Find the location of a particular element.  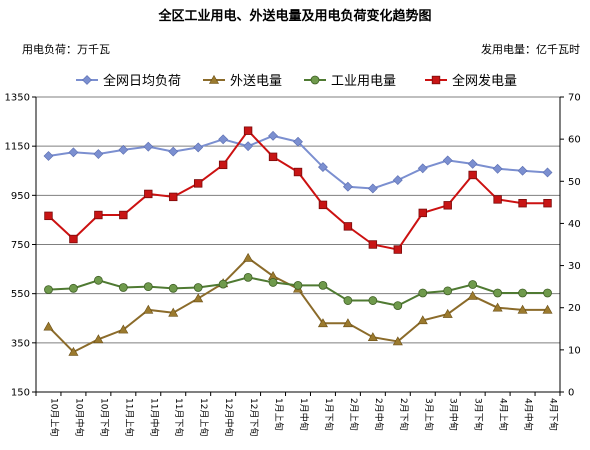

right-tick-label-6: 60 is located at coordinates (574, 140).